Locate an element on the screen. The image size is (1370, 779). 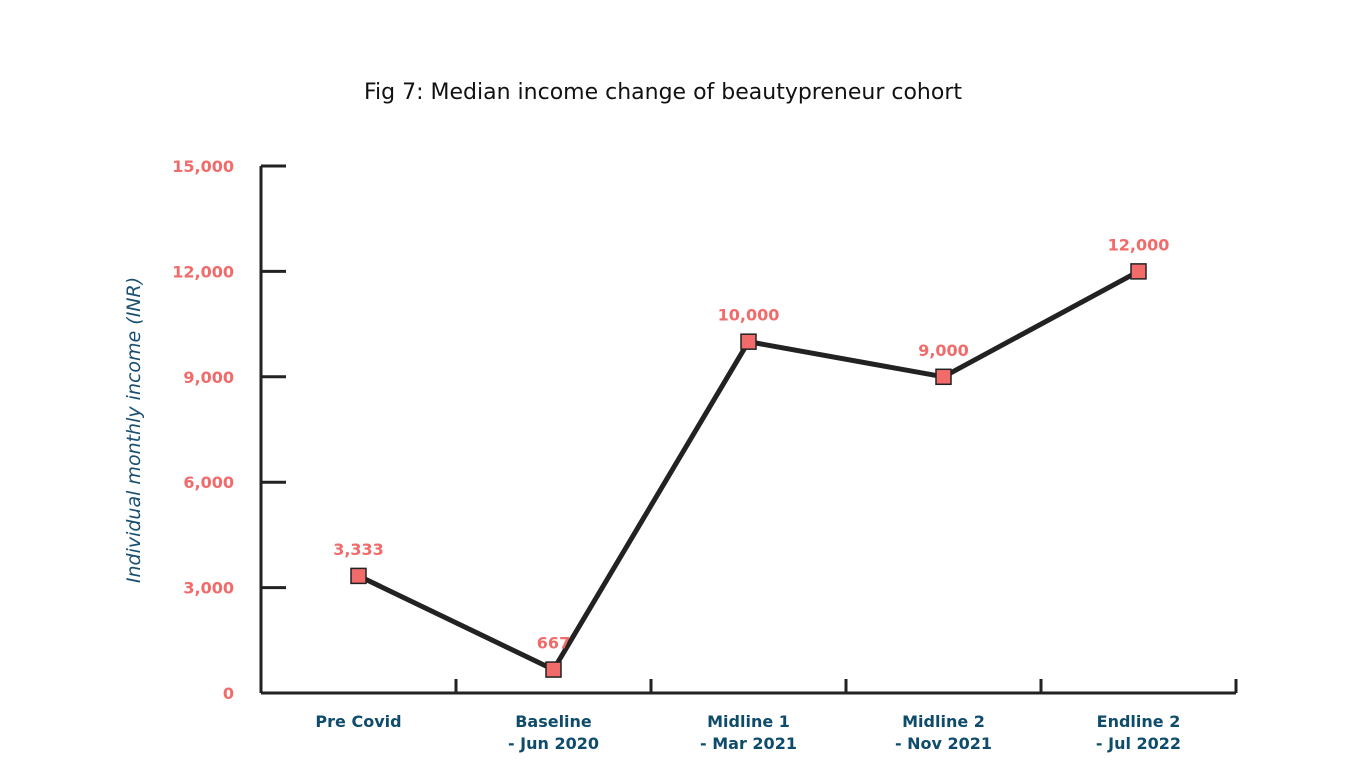
data-label: 12,000 is located at coordinates (1139, 244).